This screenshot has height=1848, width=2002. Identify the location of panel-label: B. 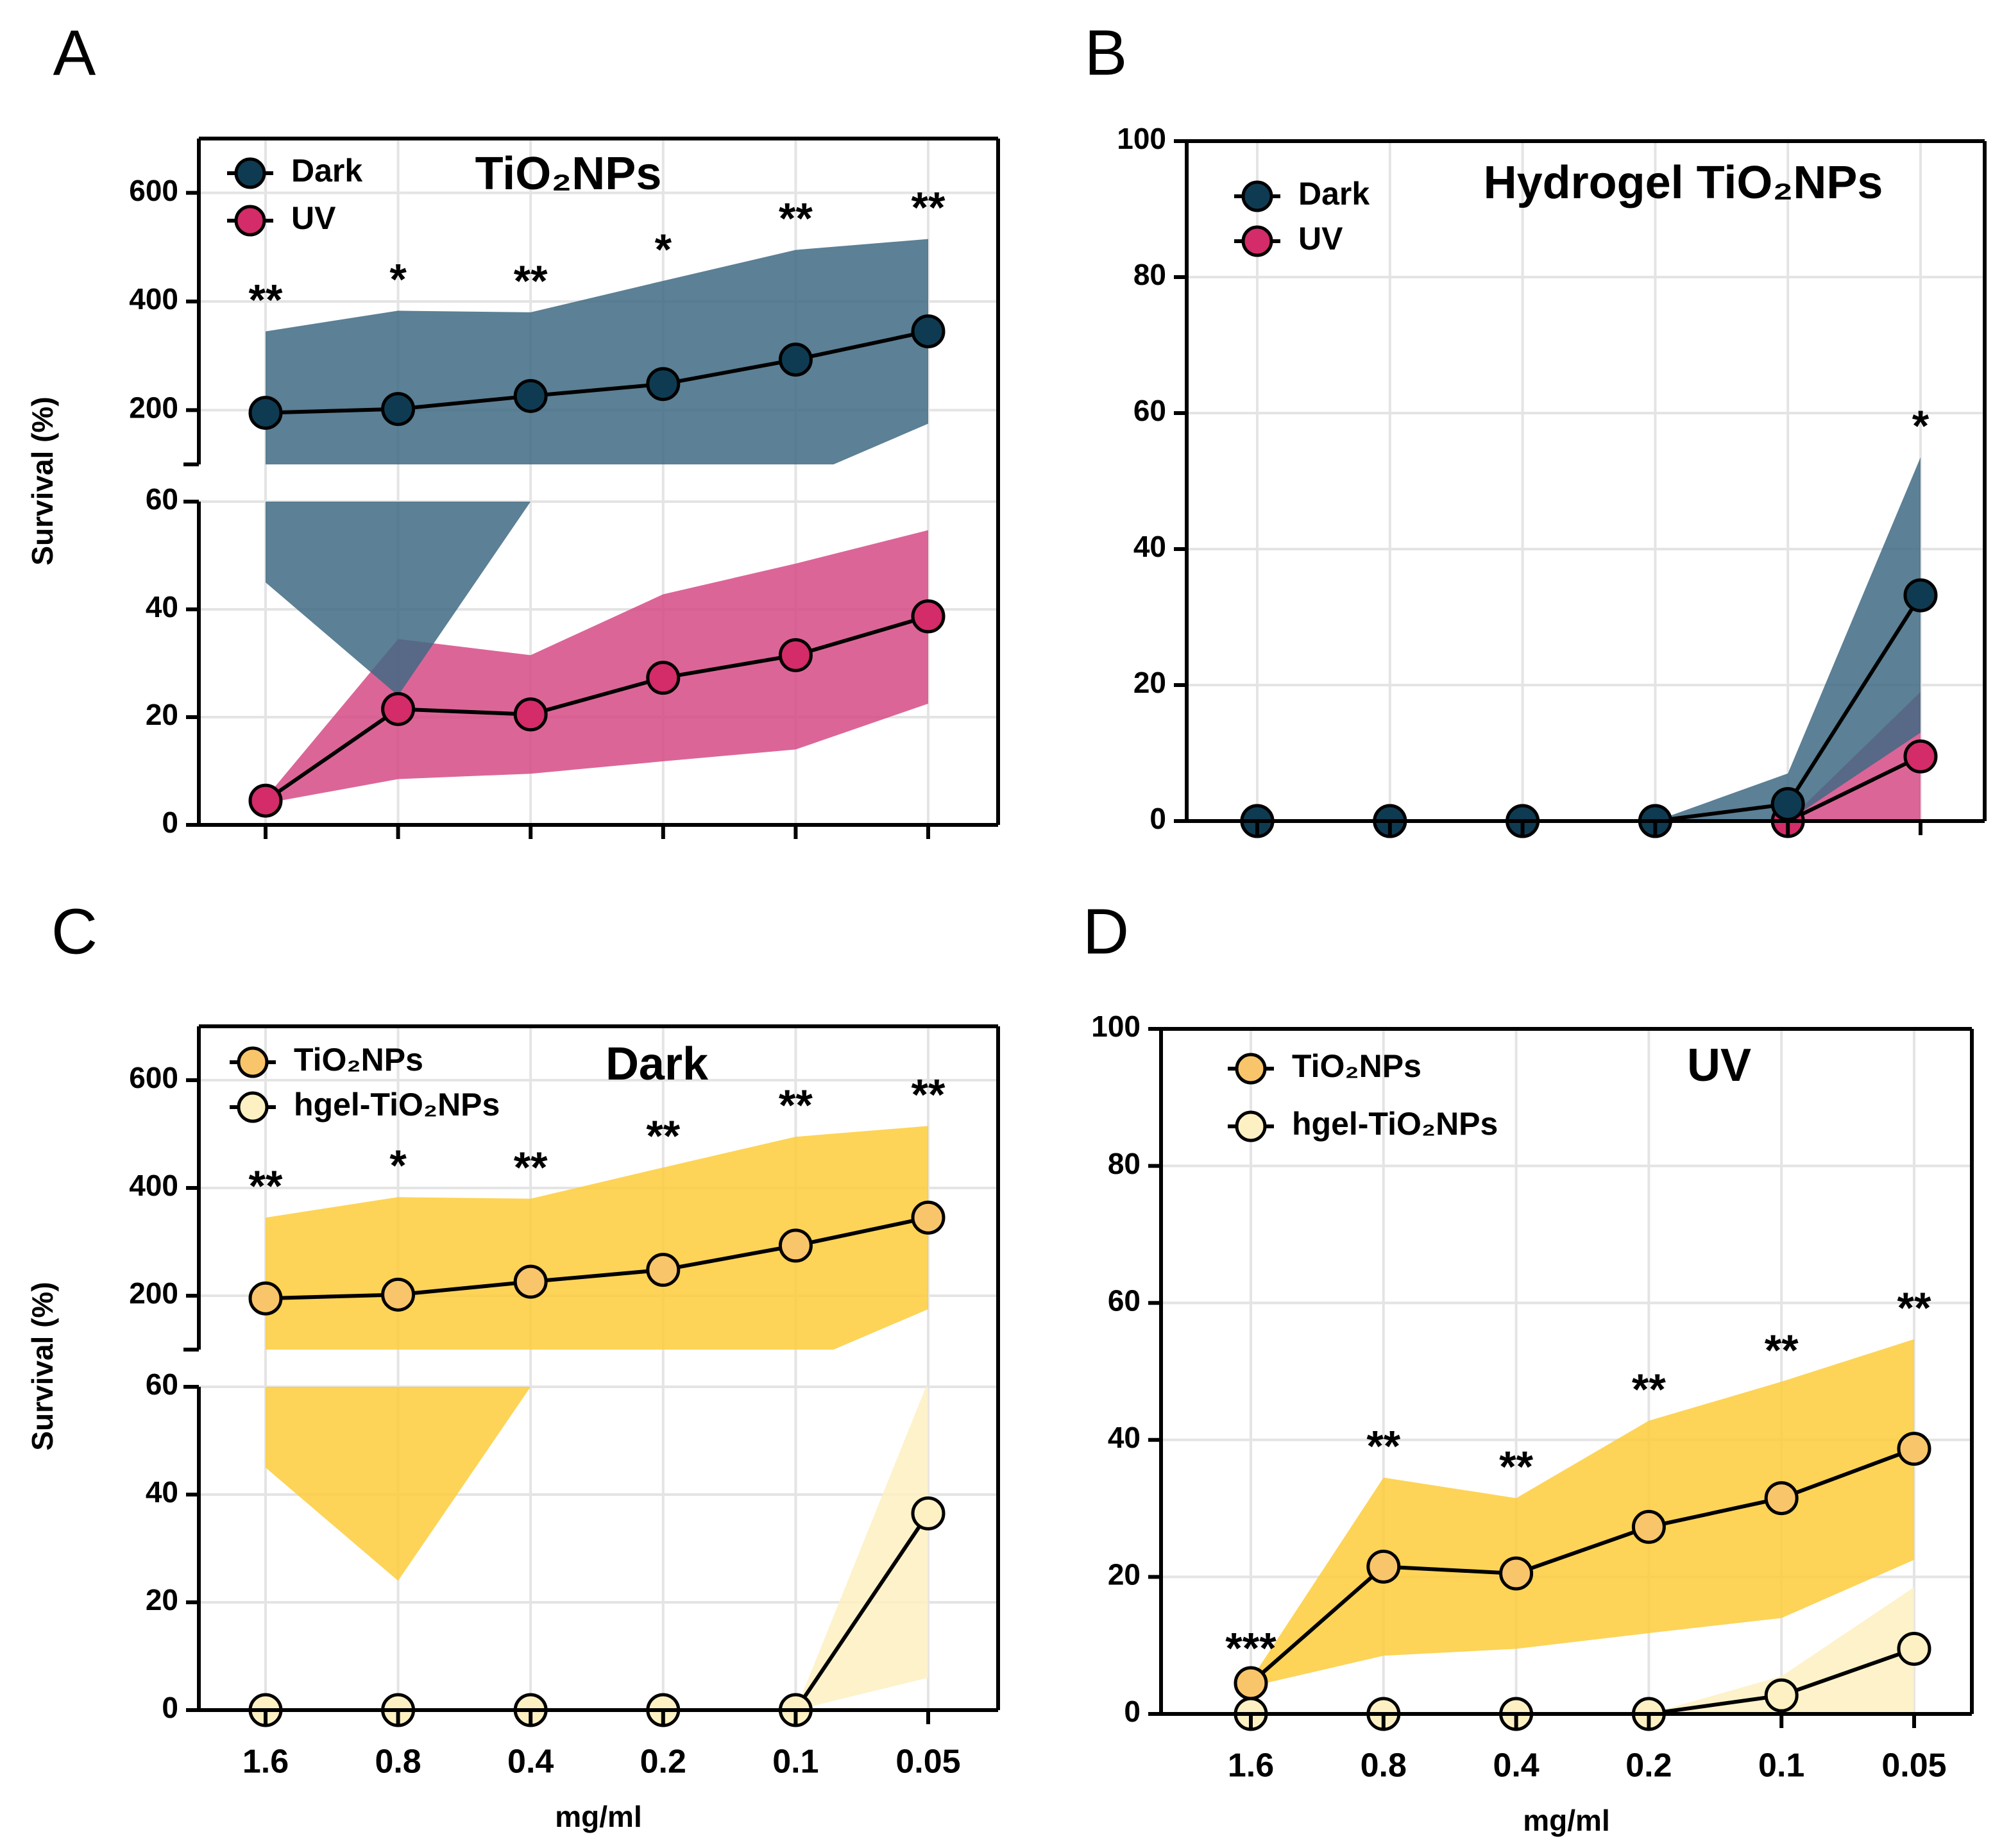
(1106, 53).